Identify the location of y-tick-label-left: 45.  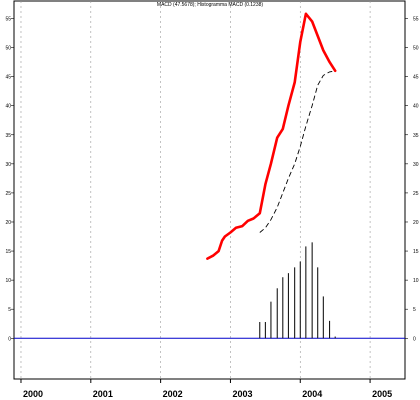
(8, 78).